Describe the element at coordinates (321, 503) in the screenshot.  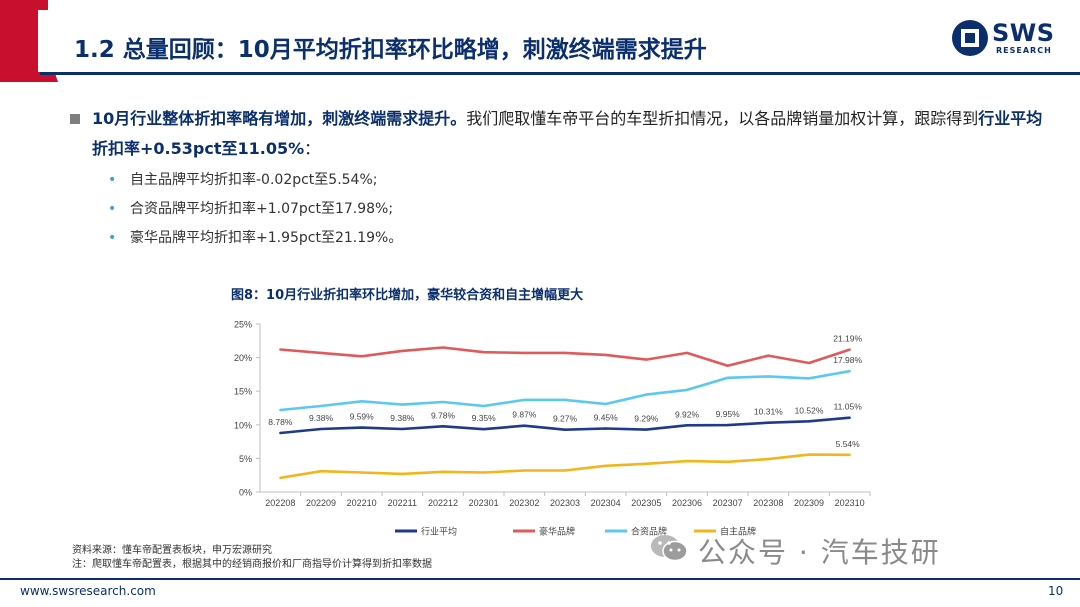
I see `x-tick-label: 202209` at that location.